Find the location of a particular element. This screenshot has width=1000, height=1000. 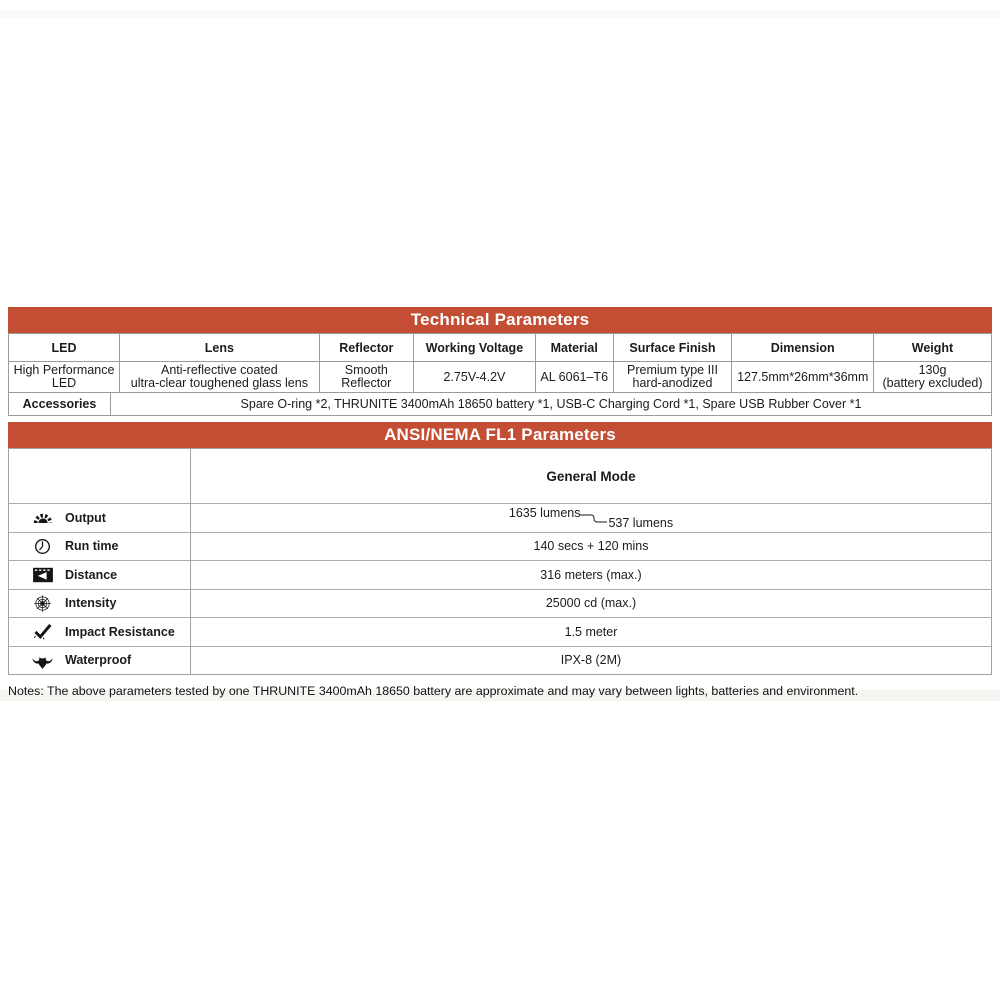

fl1-row-runtime-label: Run time is located at coordinates (100, 545).